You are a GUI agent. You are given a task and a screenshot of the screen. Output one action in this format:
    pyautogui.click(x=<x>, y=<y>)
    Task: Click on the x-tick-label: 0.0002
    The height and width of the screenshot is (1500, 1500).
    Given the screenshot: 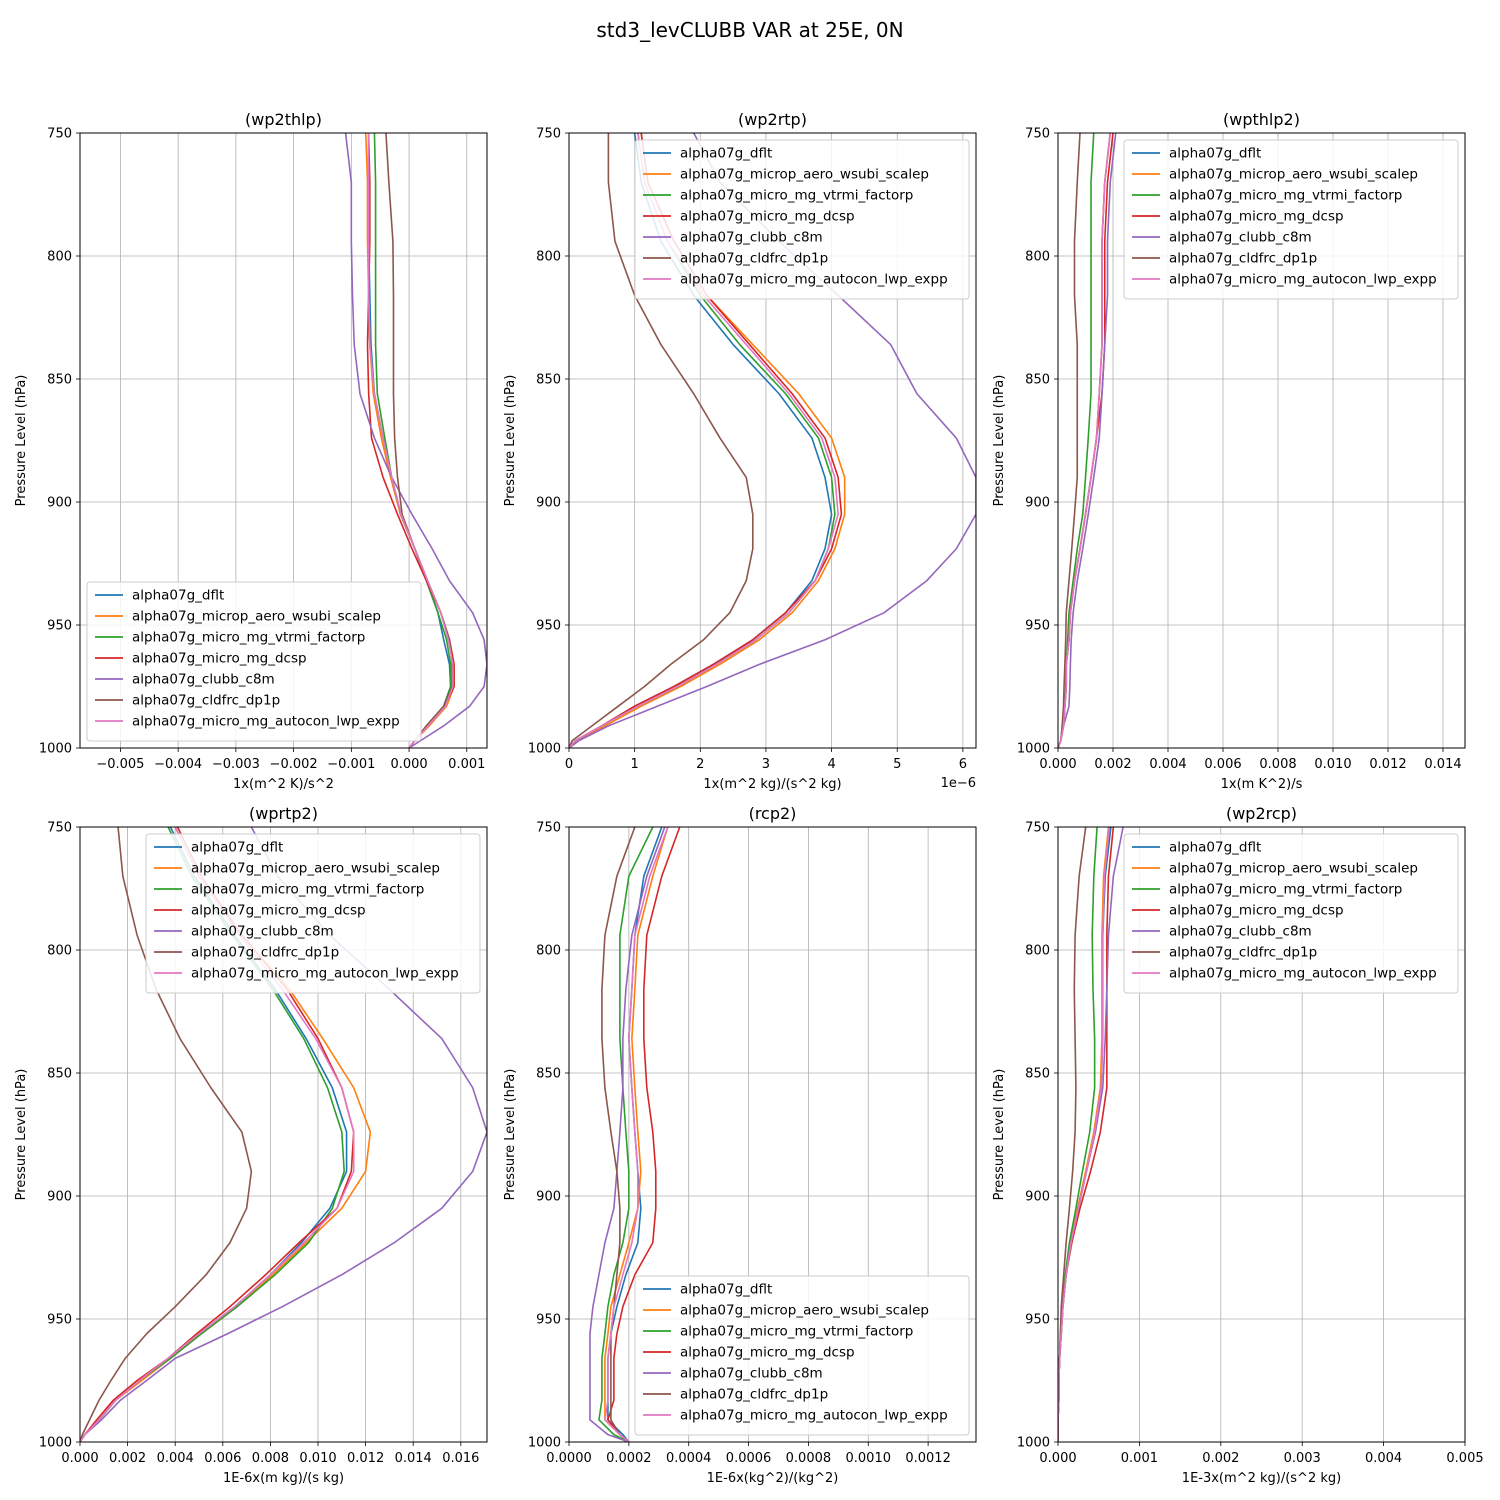 What is the action you would take?
    pyautogui.click(x=629, y=1458)
    